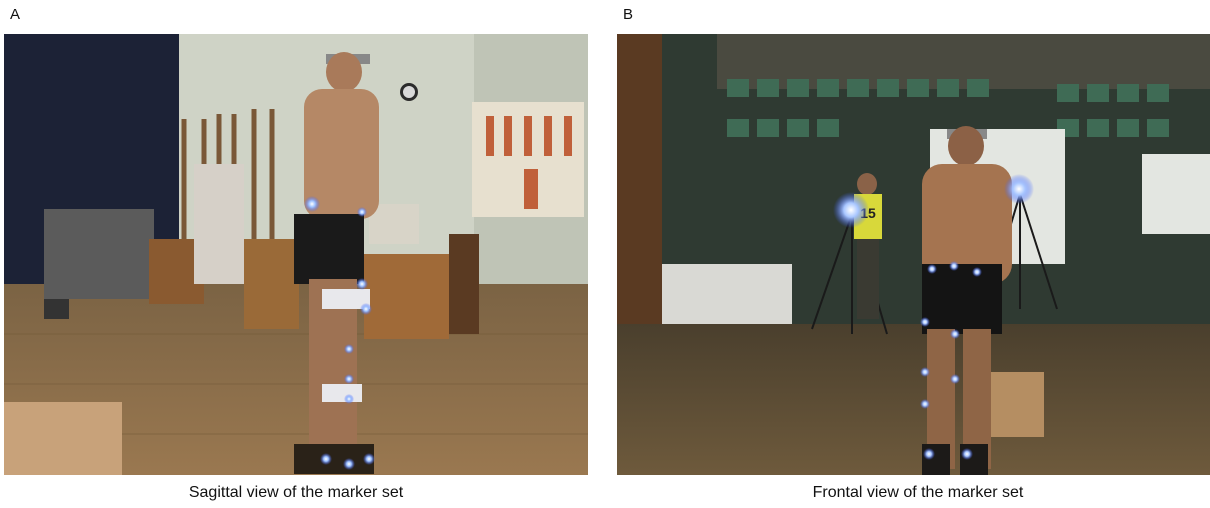 Image resolution: width=1210 pixels, height=508 pixels. What do you see at coordinates (15, 14) in the screenshot?
I see `panel-a-letter: A` at bounding box center [15, 14].